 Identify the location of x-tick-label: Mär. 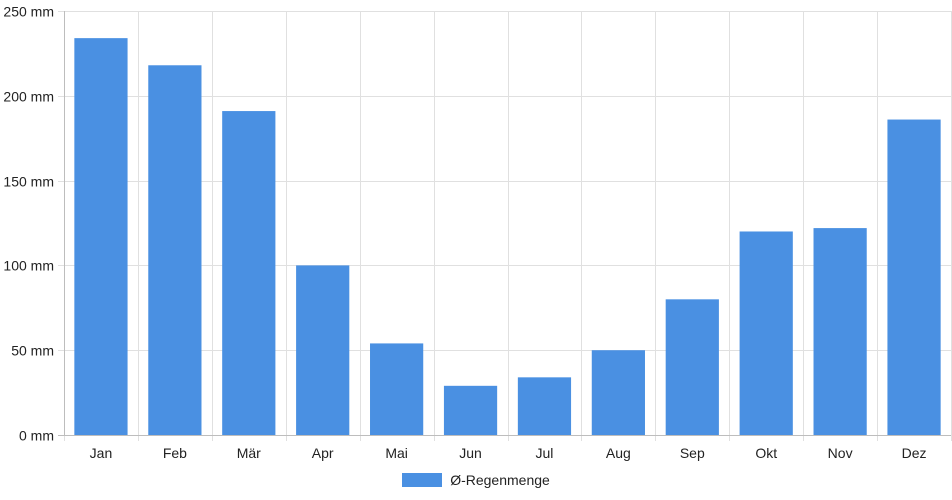
(249, 453).